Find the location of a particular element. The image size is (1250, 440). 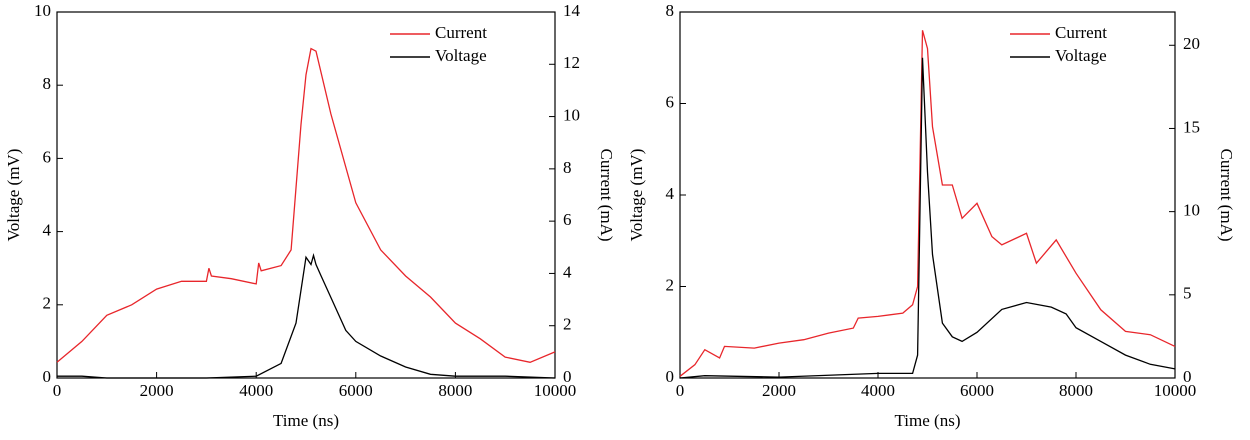

y2-tick-label: 8 is located at coordinates (567, 167).